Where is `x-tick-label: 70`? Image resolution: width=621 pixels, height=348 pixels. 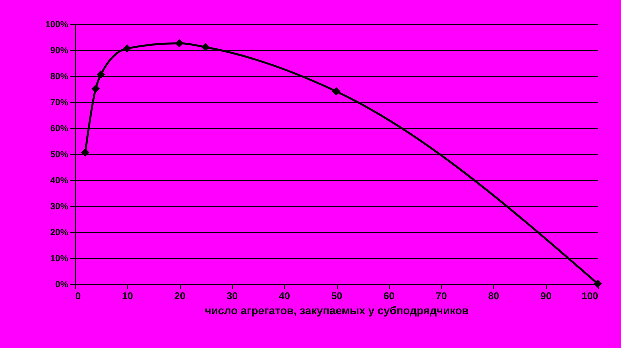 x-tick-label: 70 is located at coordinates (442, 297).